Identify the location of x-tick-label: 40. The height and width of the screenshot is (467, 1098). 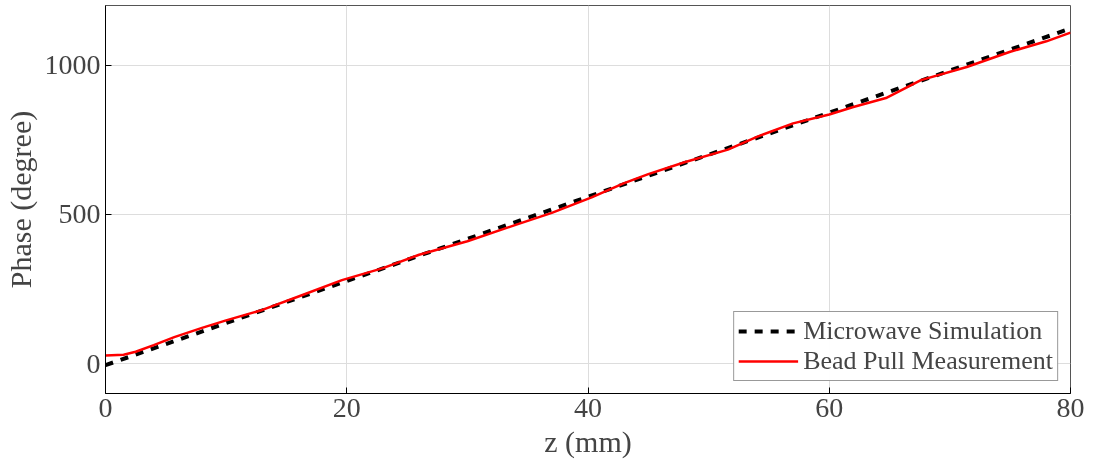
(588, 407).